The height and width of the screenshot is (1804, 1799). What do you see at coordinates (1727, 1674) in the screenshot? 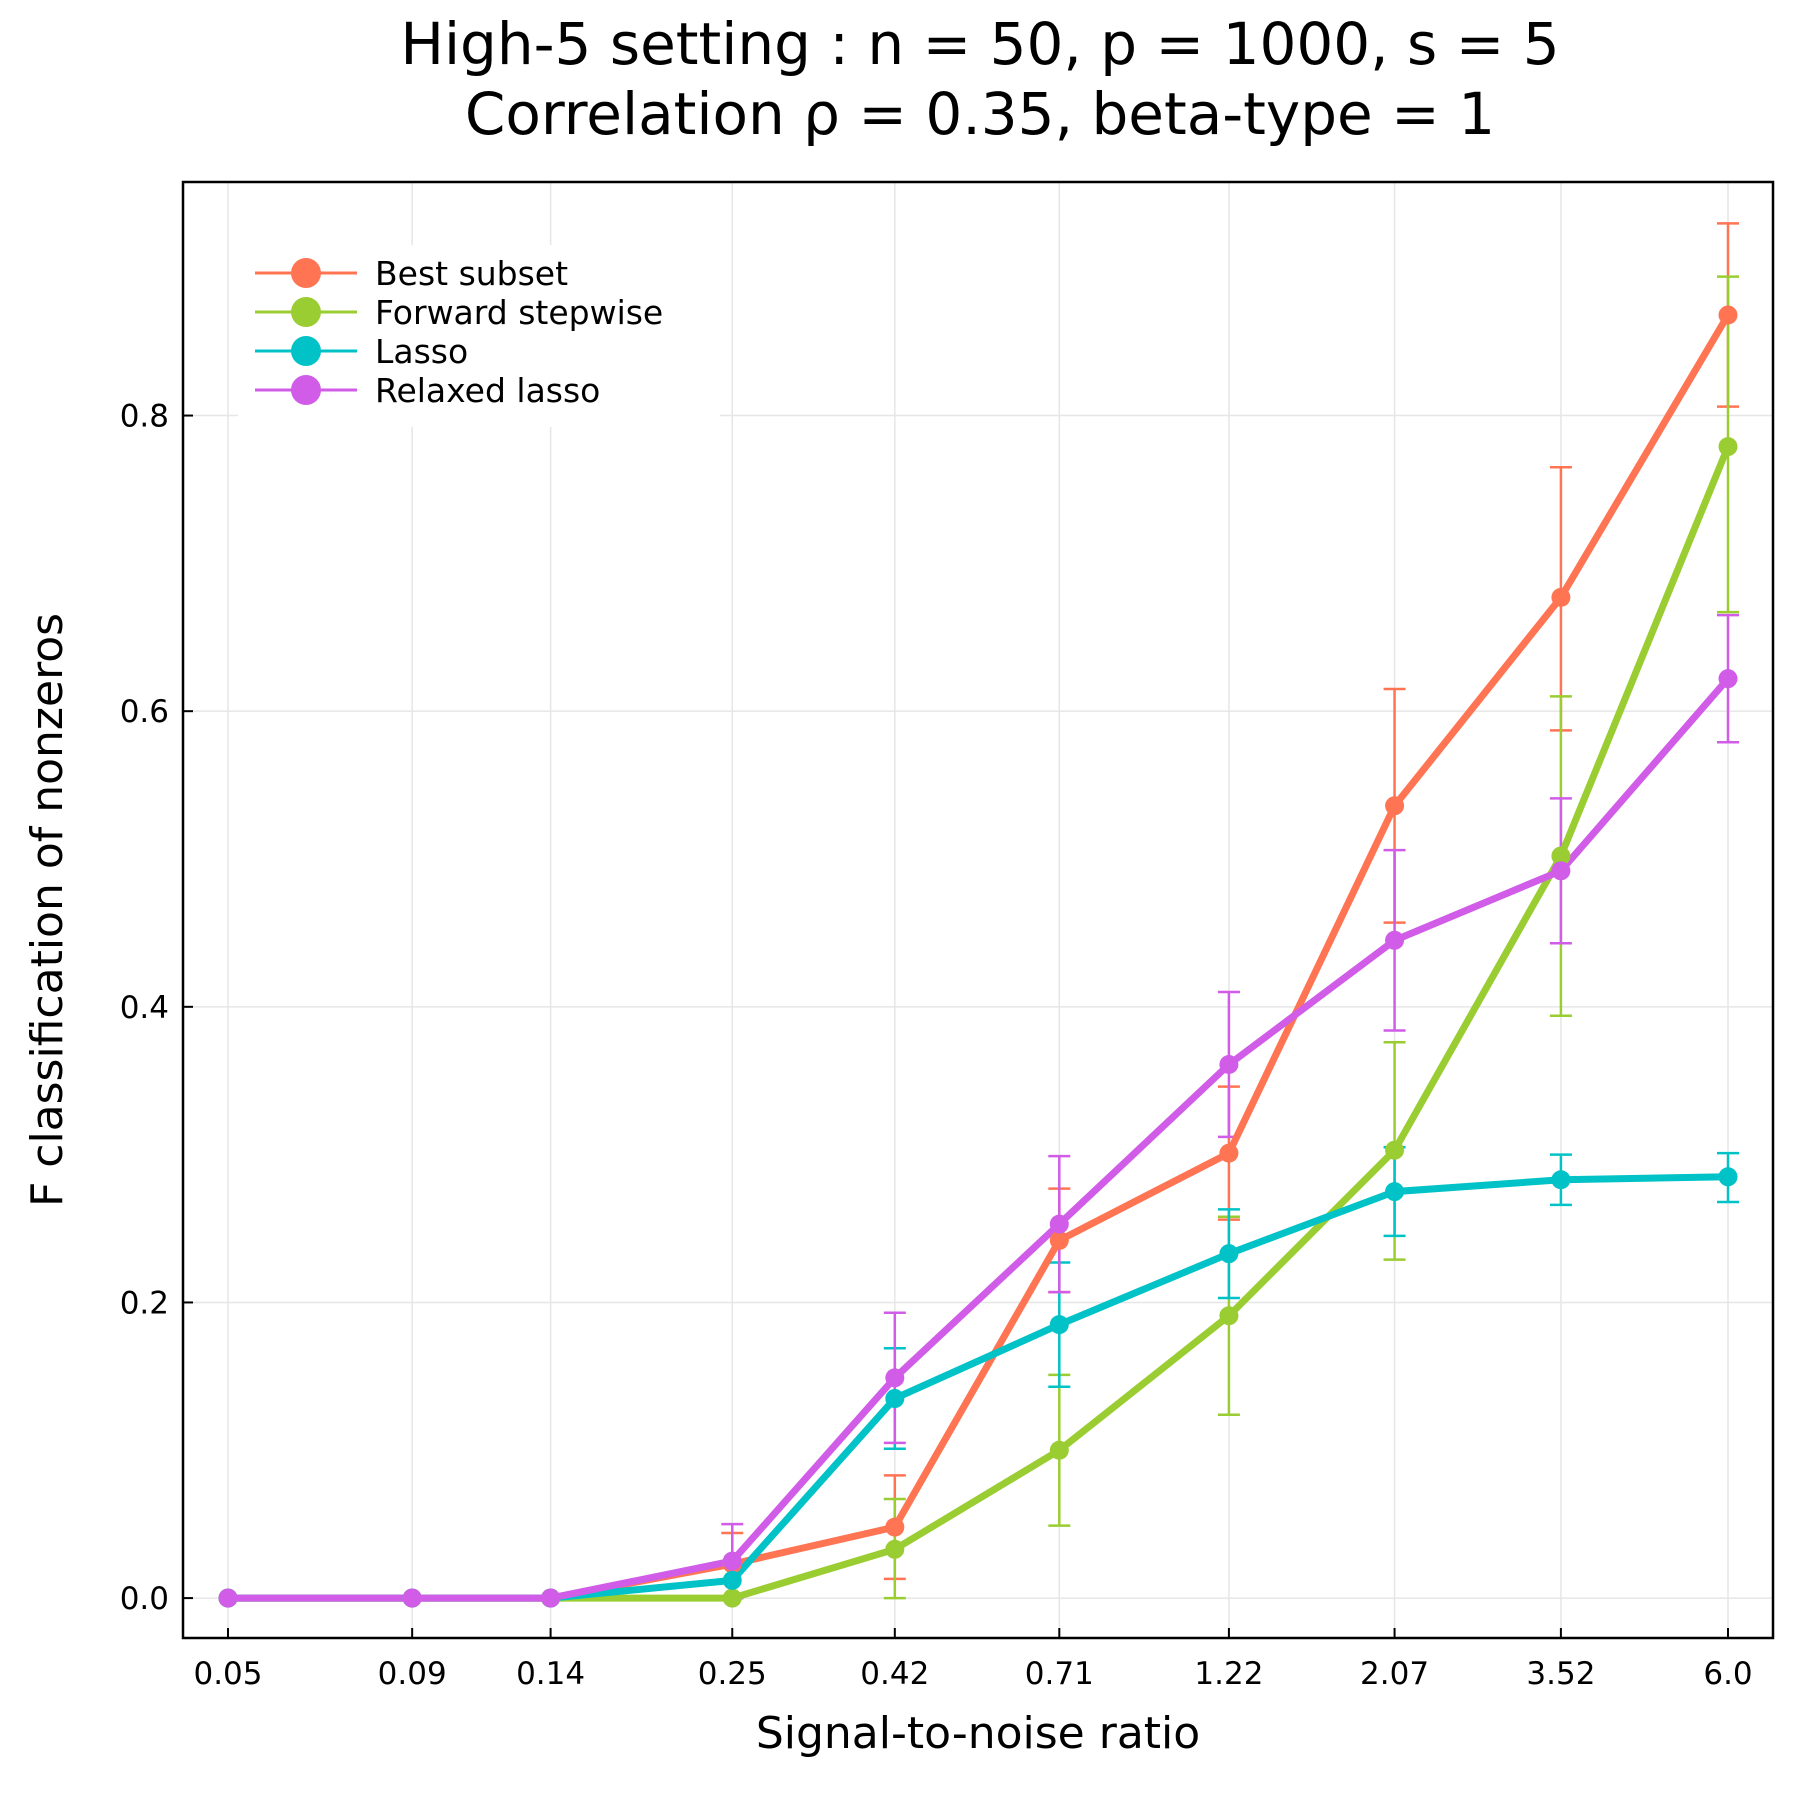
I see `x-tick-label-9: 6.0` at bounding box center [1727, 1674].